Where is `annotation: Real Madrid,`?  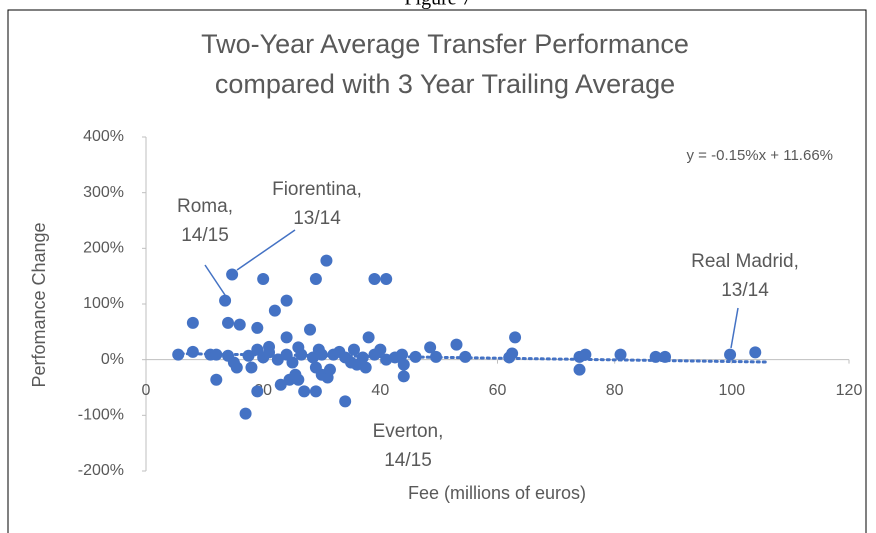
annotation: Real Madrid, is located at coordinates (745, 261).